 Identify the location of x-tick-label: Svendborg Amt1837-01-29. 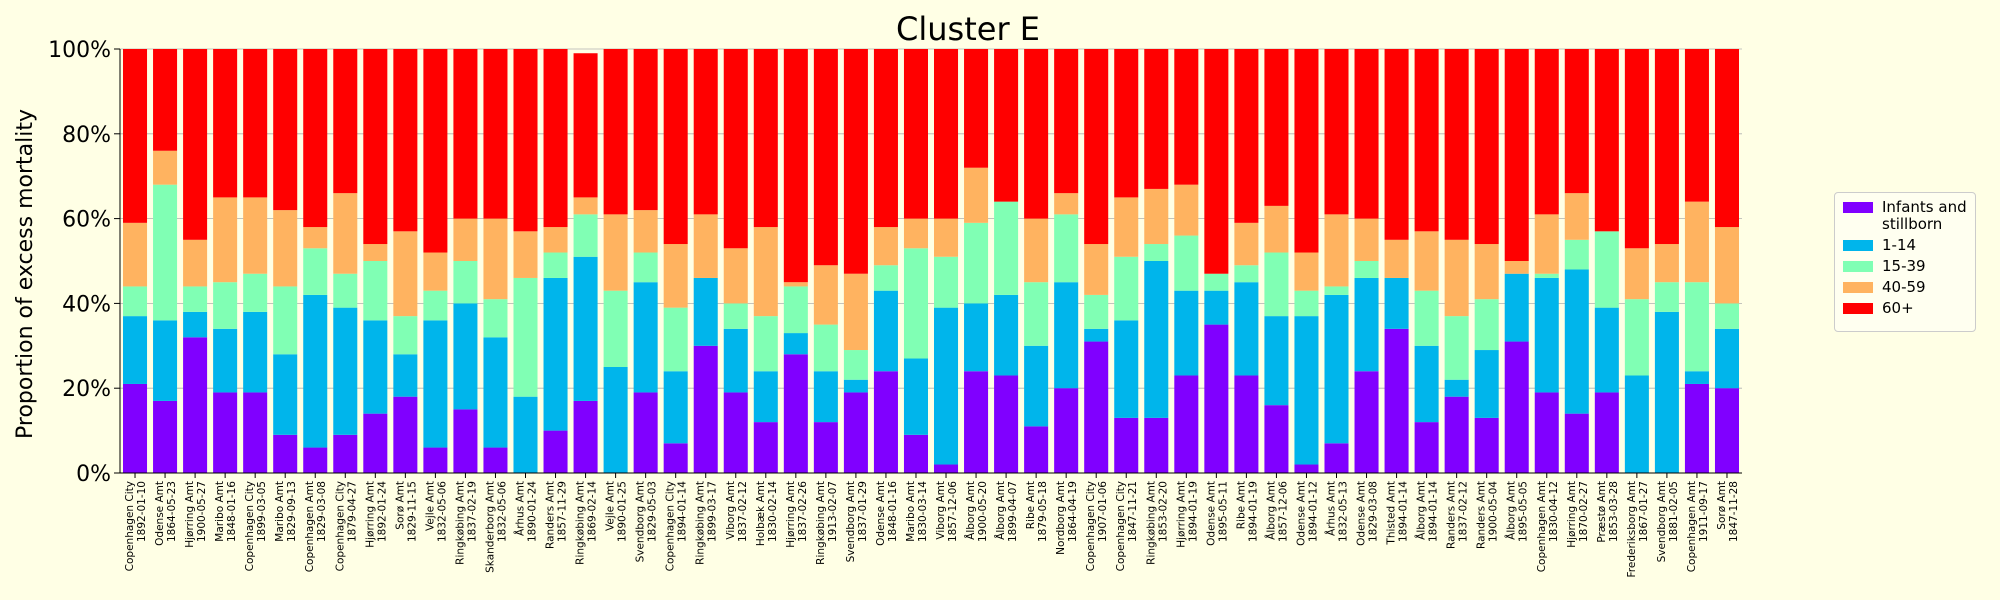
(857, 521).